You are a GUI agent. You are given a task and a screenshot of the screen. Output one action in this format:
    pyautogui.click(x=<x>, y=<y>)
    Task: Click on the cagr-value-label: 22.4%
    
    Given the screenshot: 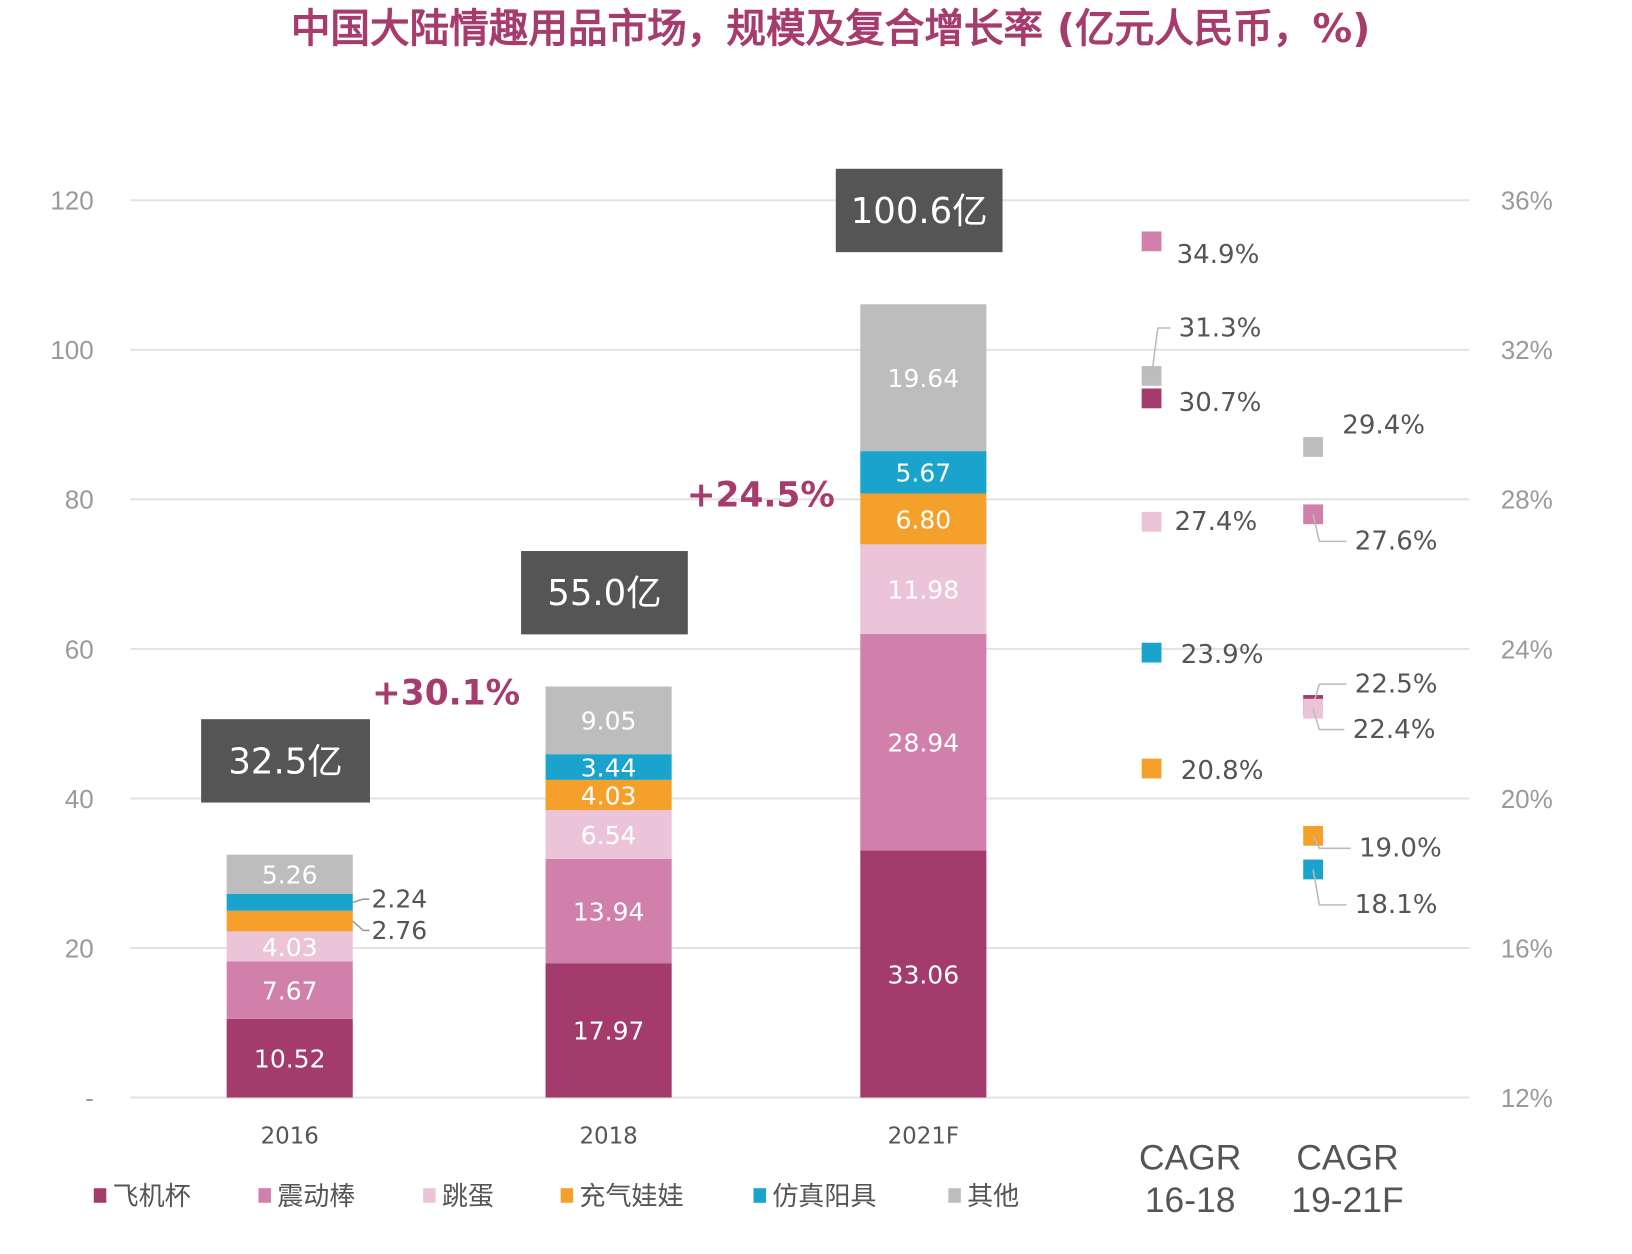 What is the action you would take?
    pyautogui.click(x=1394, y=730)
    